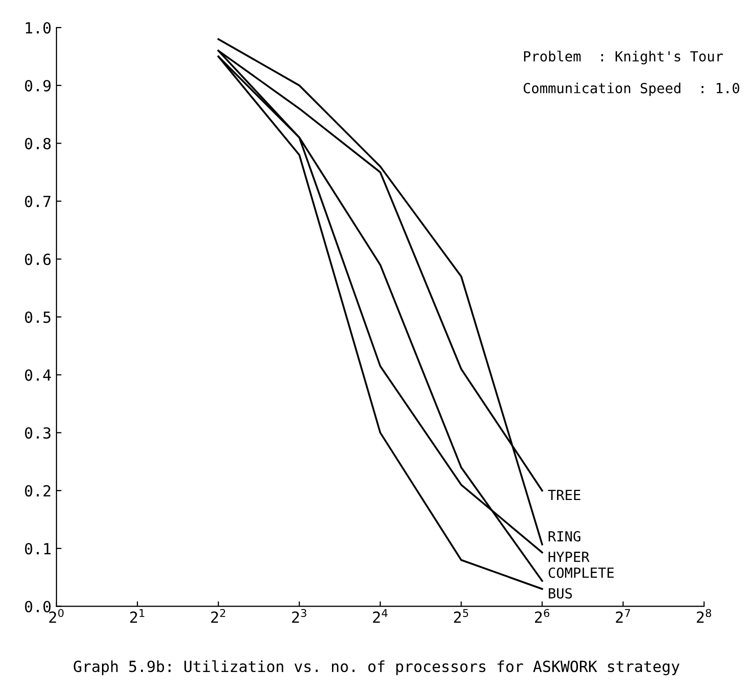 Image resolution: width=753 pixels, height=689 pixels. Describe the element at coordinates (560, 593) in the screenshot. I see `series-label: BUS` at that location.